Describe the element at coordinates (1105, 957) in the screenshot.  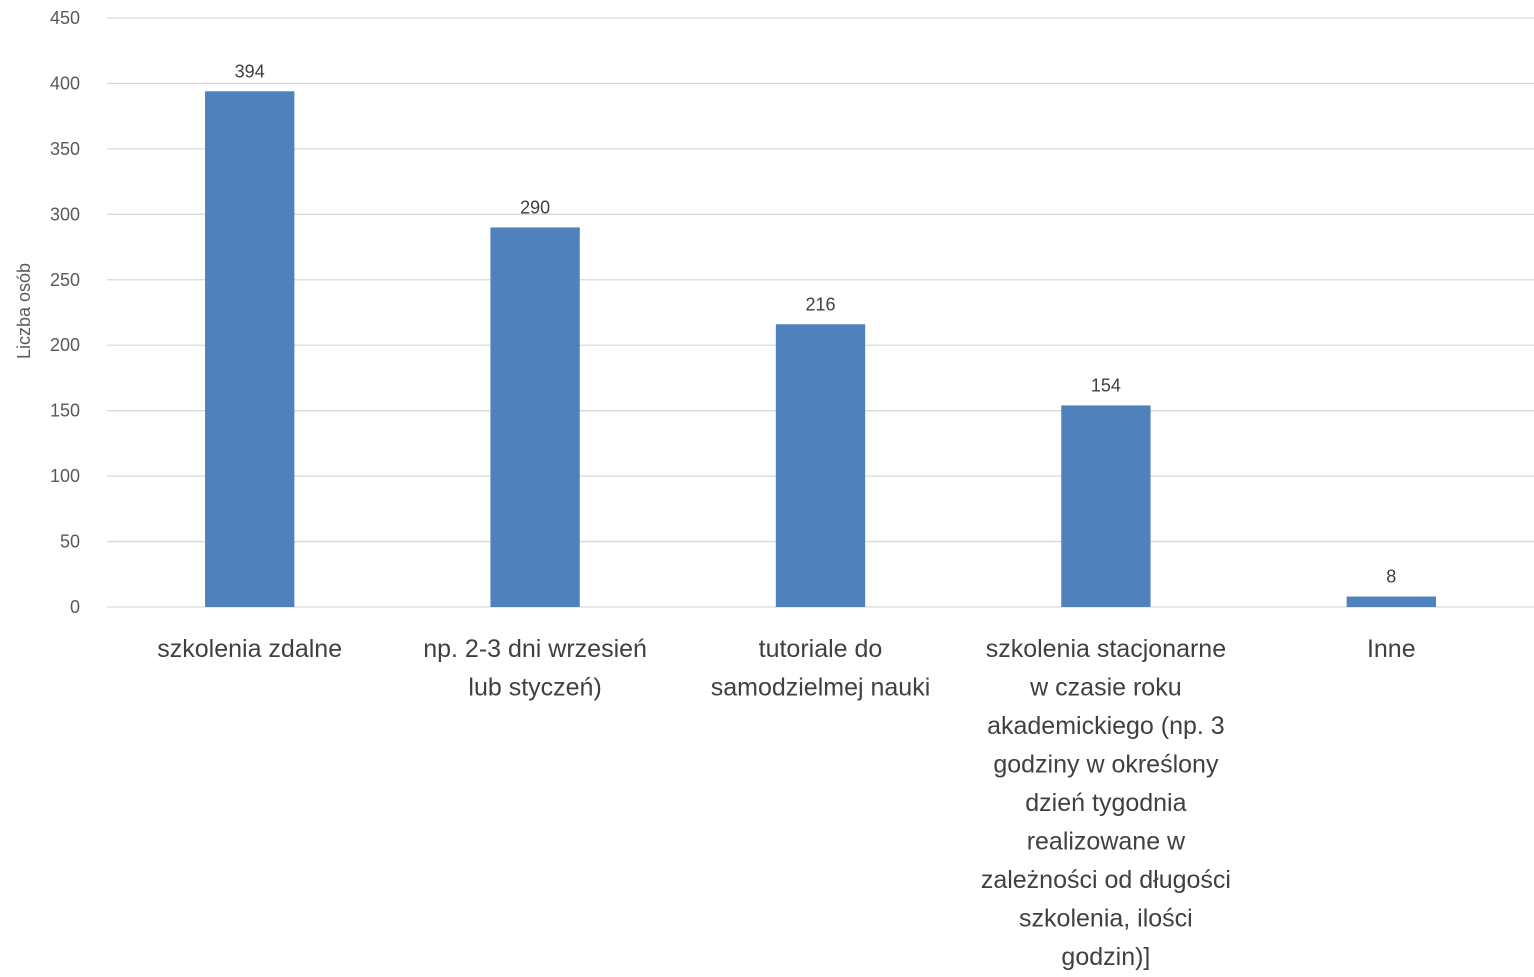
I see `x-tick-label-line: godzin)]` at that location.